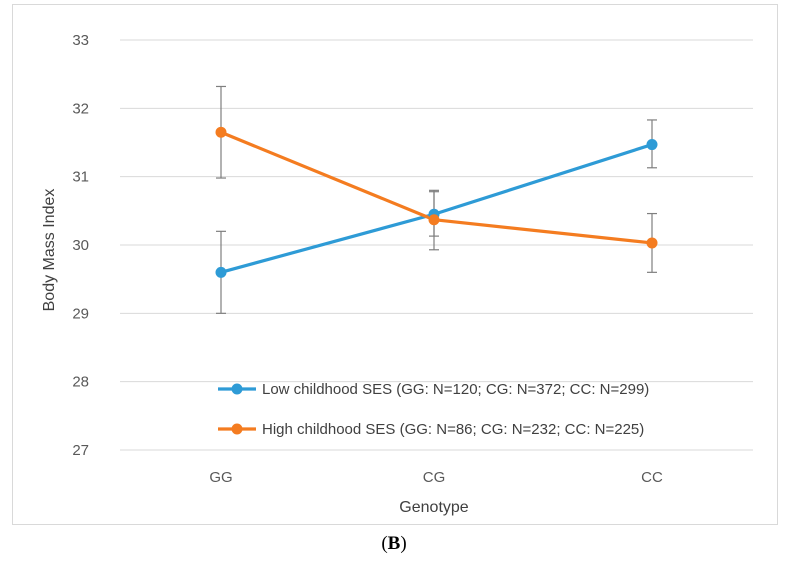 This screenshot has height=561, width=788. I want to click on y-tick-labels: 27 28 29 30 31 32 33, so click(80, 245).